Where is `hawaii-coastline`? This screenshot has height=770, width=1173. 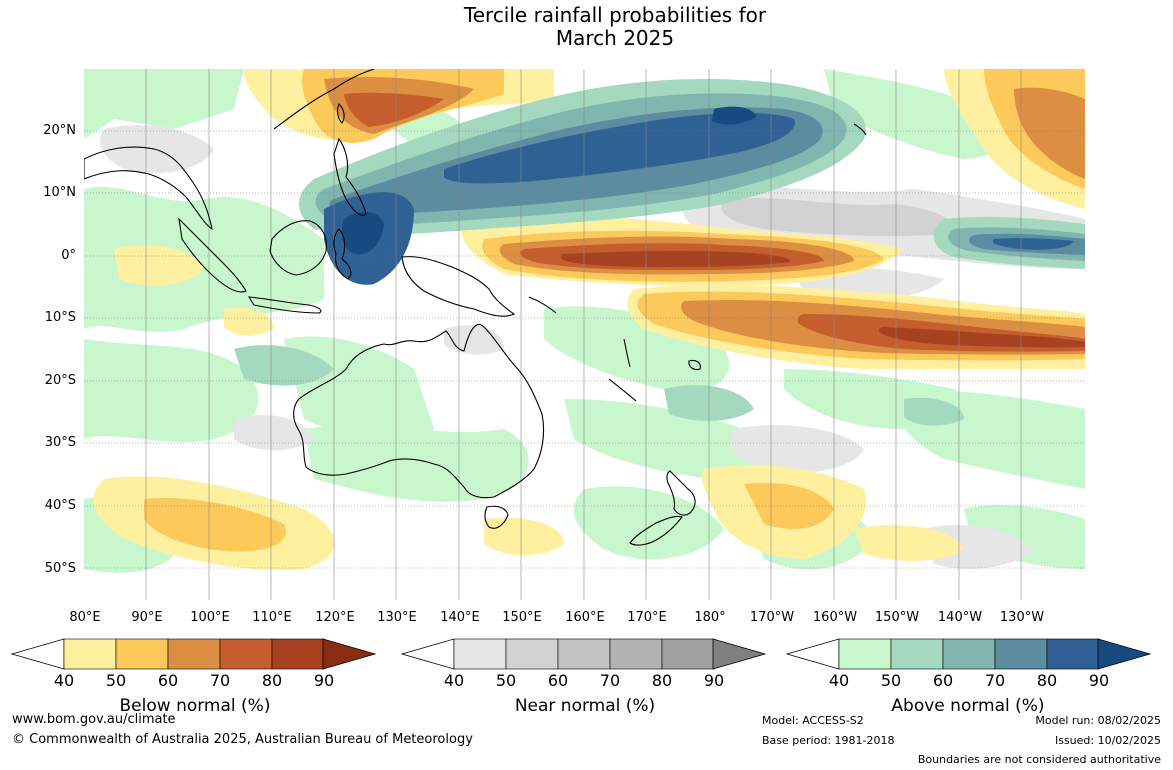 hawaii-coastline is located at coordinates (860, 129).